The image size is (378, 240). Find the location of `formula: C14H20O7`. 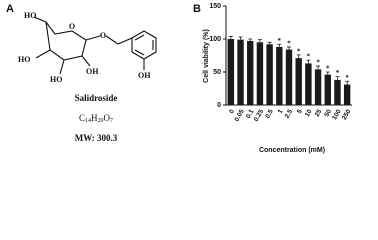

formula: C14H20O7 is located at coordinates (96, 118).